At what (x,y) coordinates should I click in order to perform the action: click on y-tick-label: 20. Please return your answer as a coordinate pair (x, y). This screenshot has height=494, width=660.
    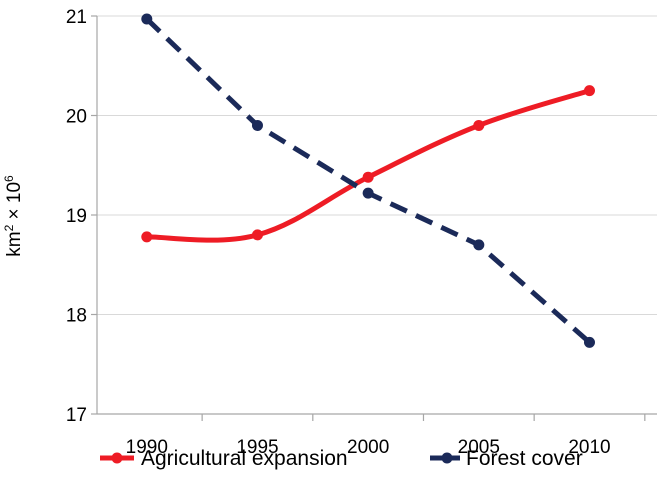
    Looking at the image, I should click on (76, 117).